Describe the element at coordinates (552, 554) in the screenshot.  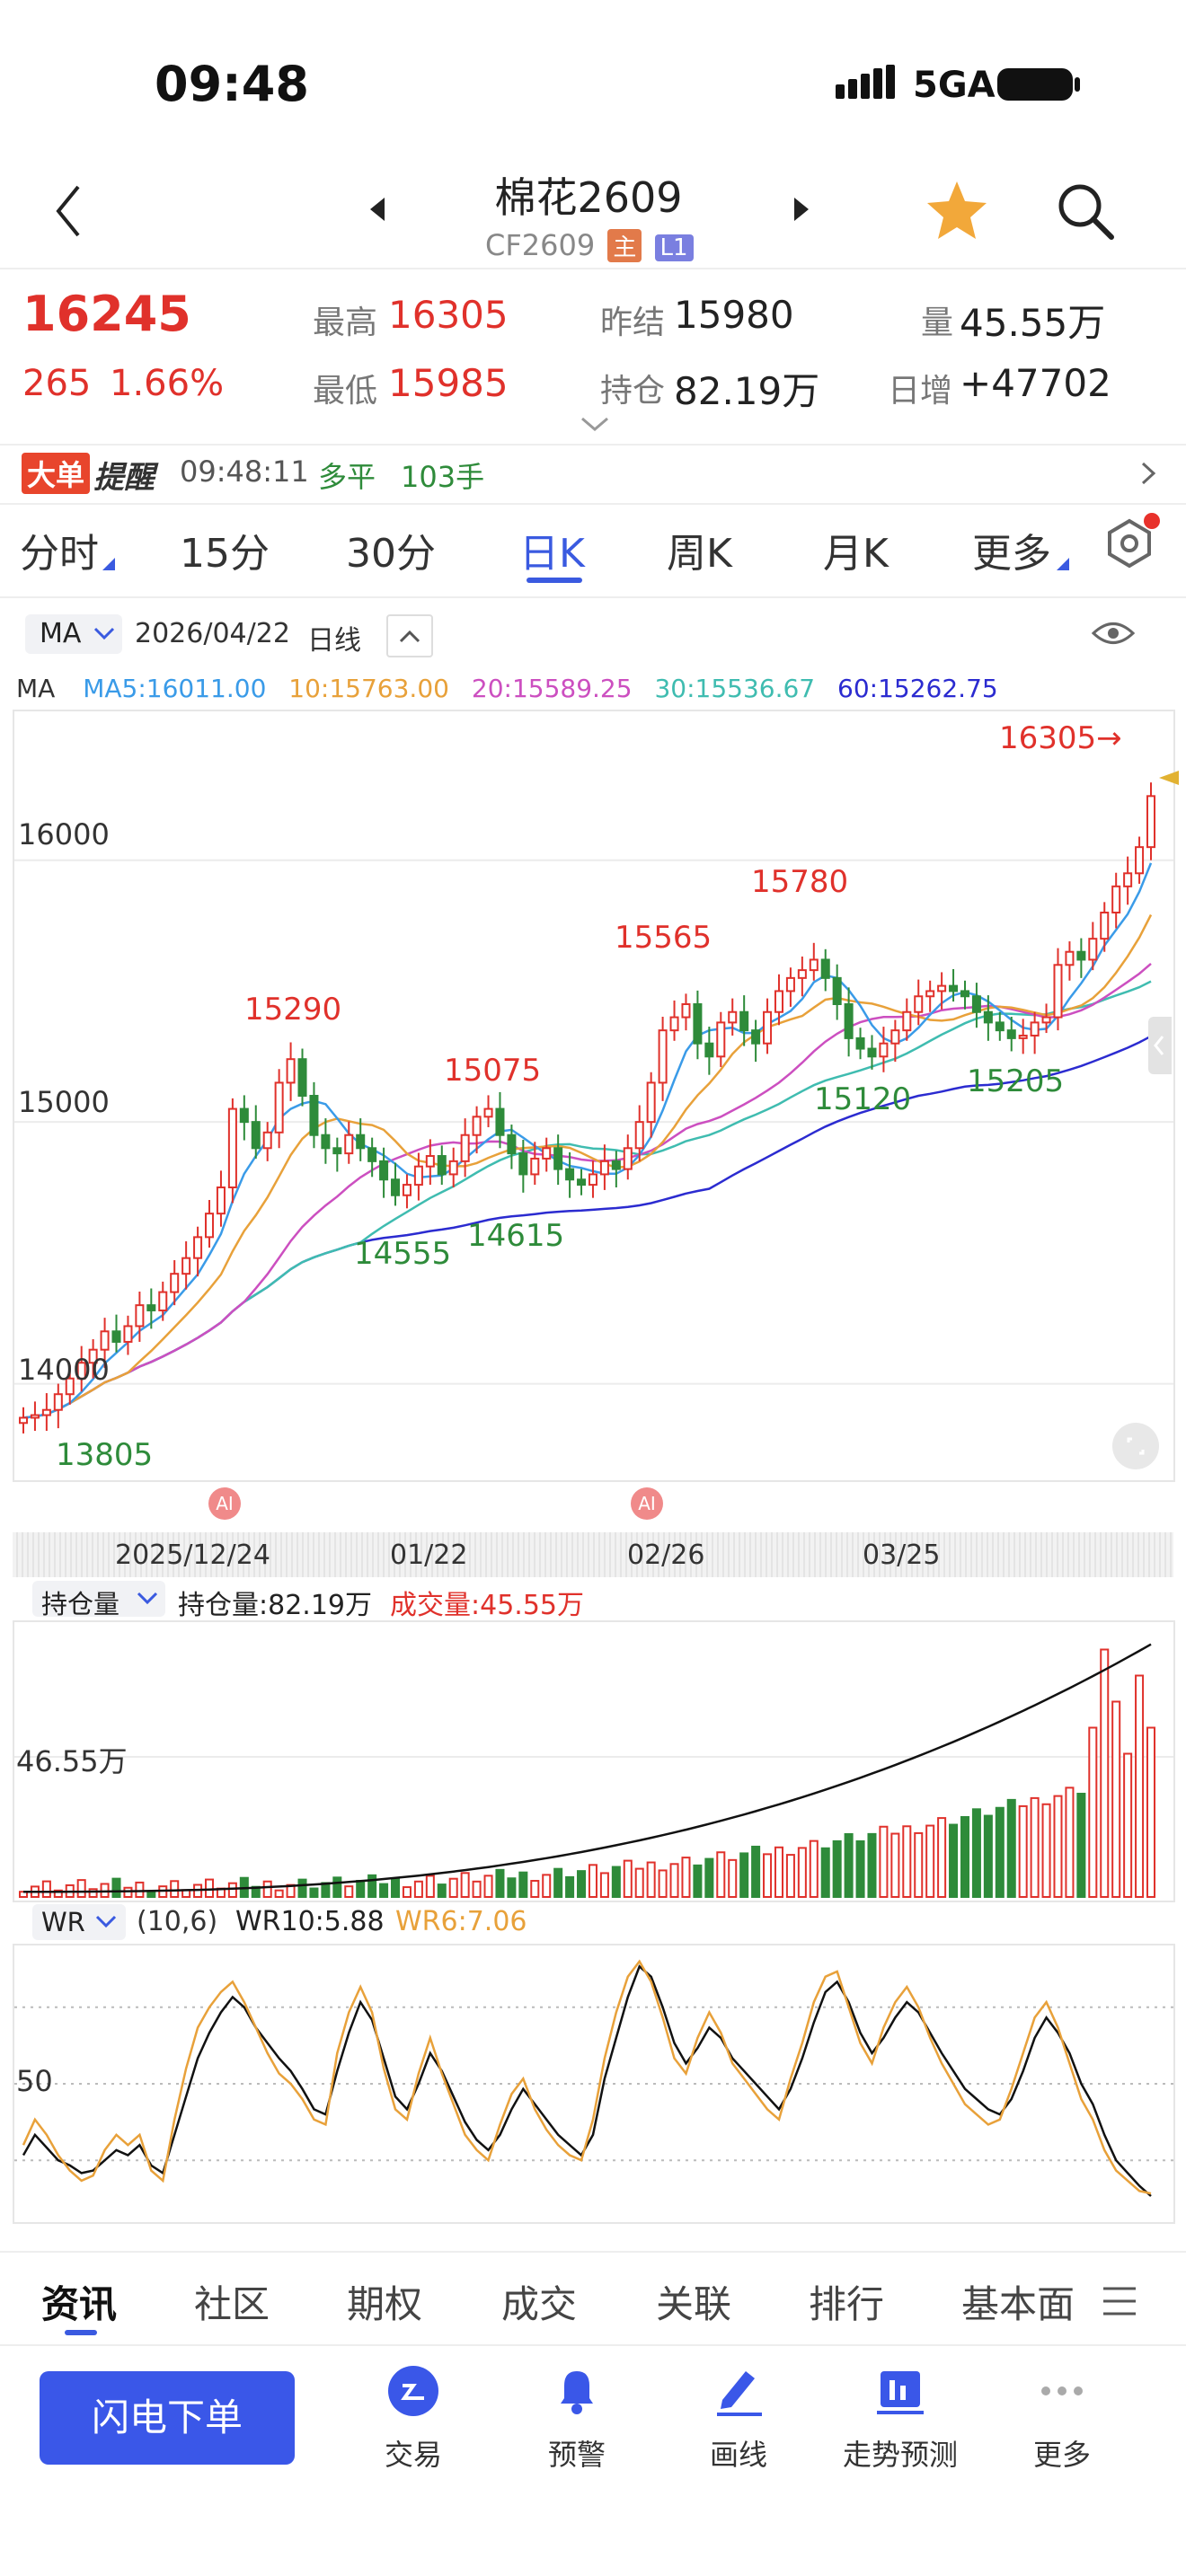
I see `tab-daily-k: 日K` at that location.